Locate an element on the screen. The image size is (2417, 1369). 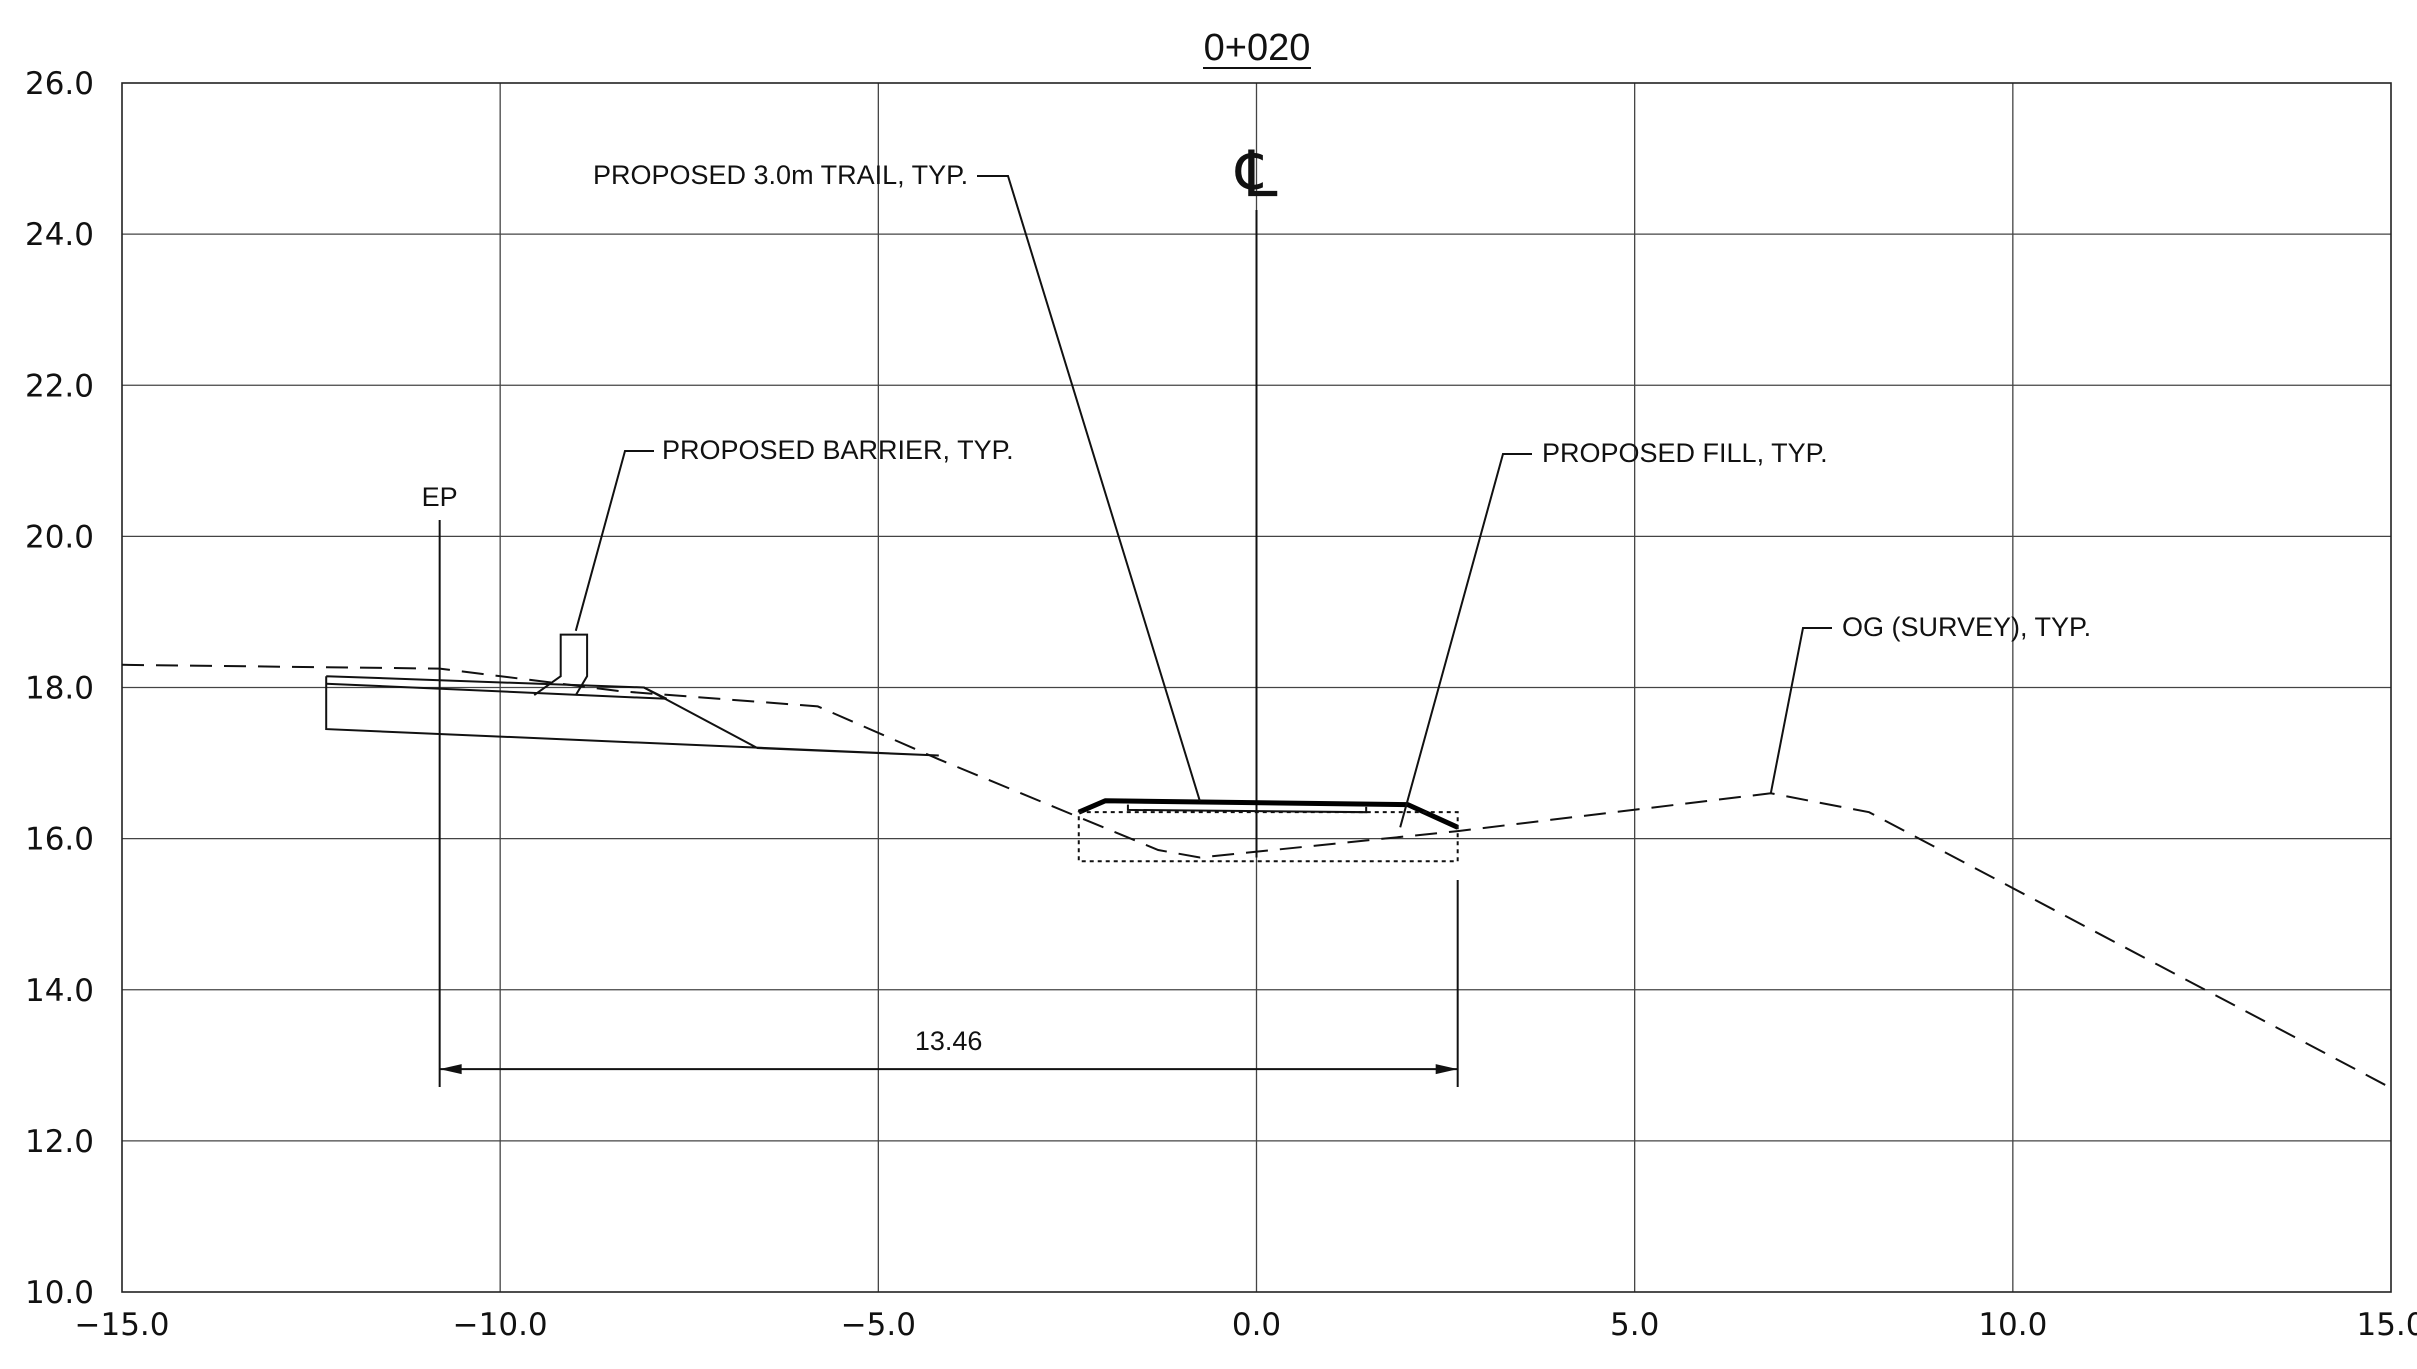
x-tick-label: −10.0 is located at coordinates (500, 1325).